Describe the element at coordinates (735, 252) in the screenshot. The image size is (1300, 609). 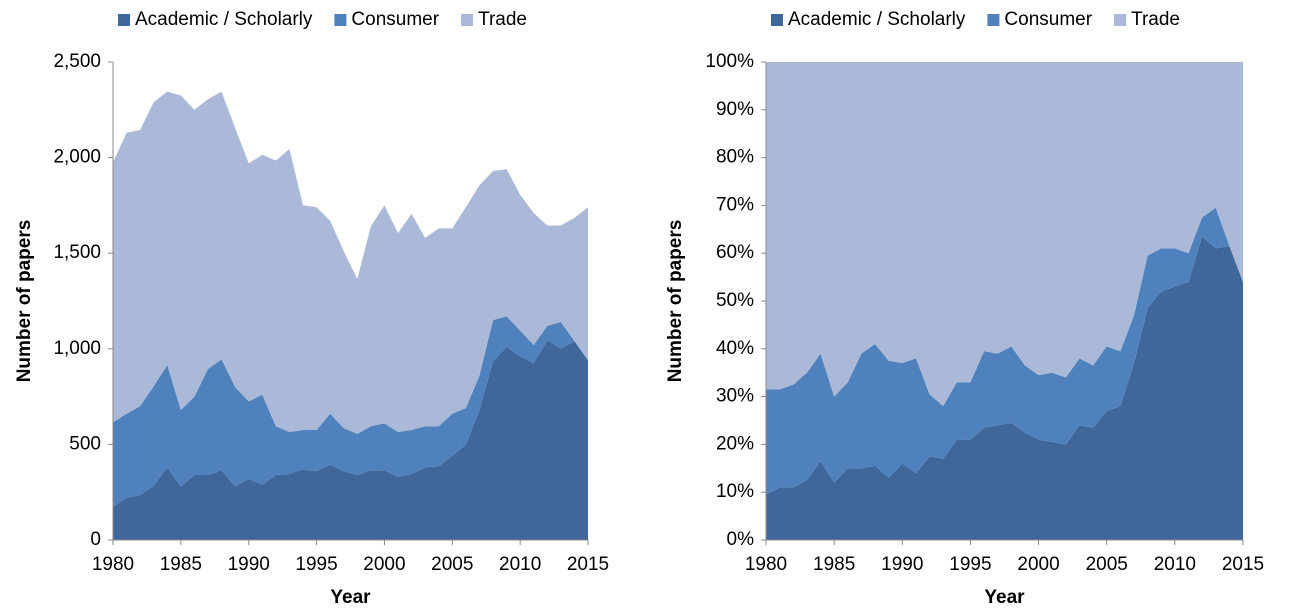
I see `y-tick-label: 60%` at that location.